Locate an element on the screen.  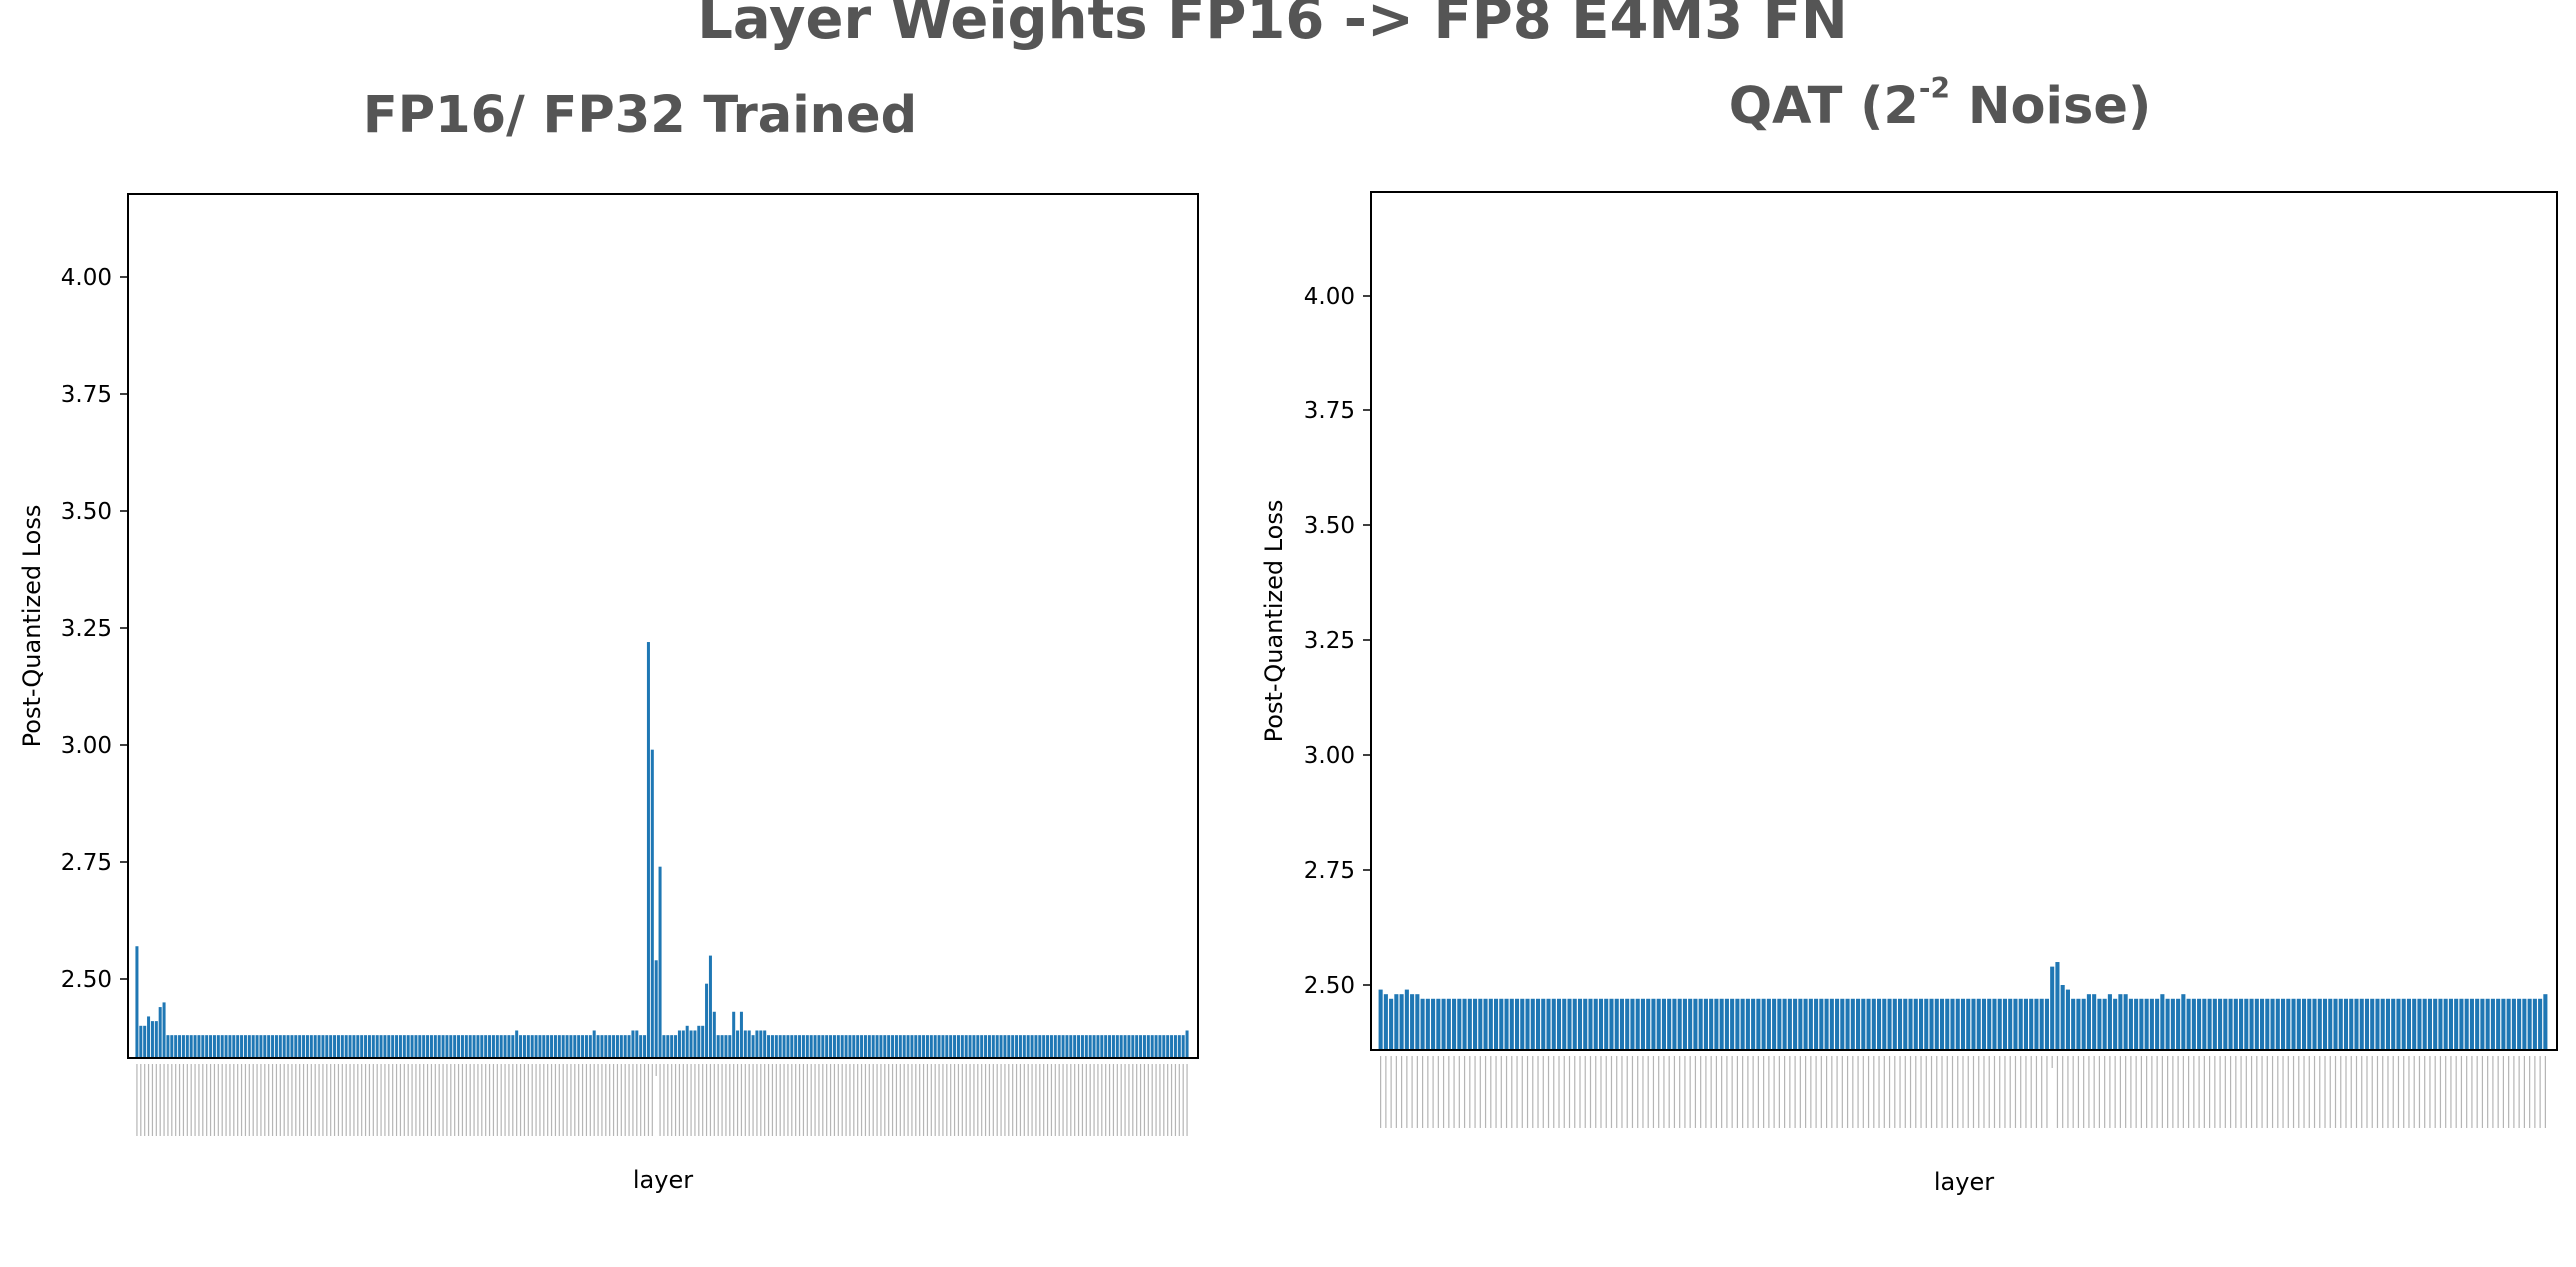
right-y-tick-label: 3.25 is located at coordinates (1329, 641).